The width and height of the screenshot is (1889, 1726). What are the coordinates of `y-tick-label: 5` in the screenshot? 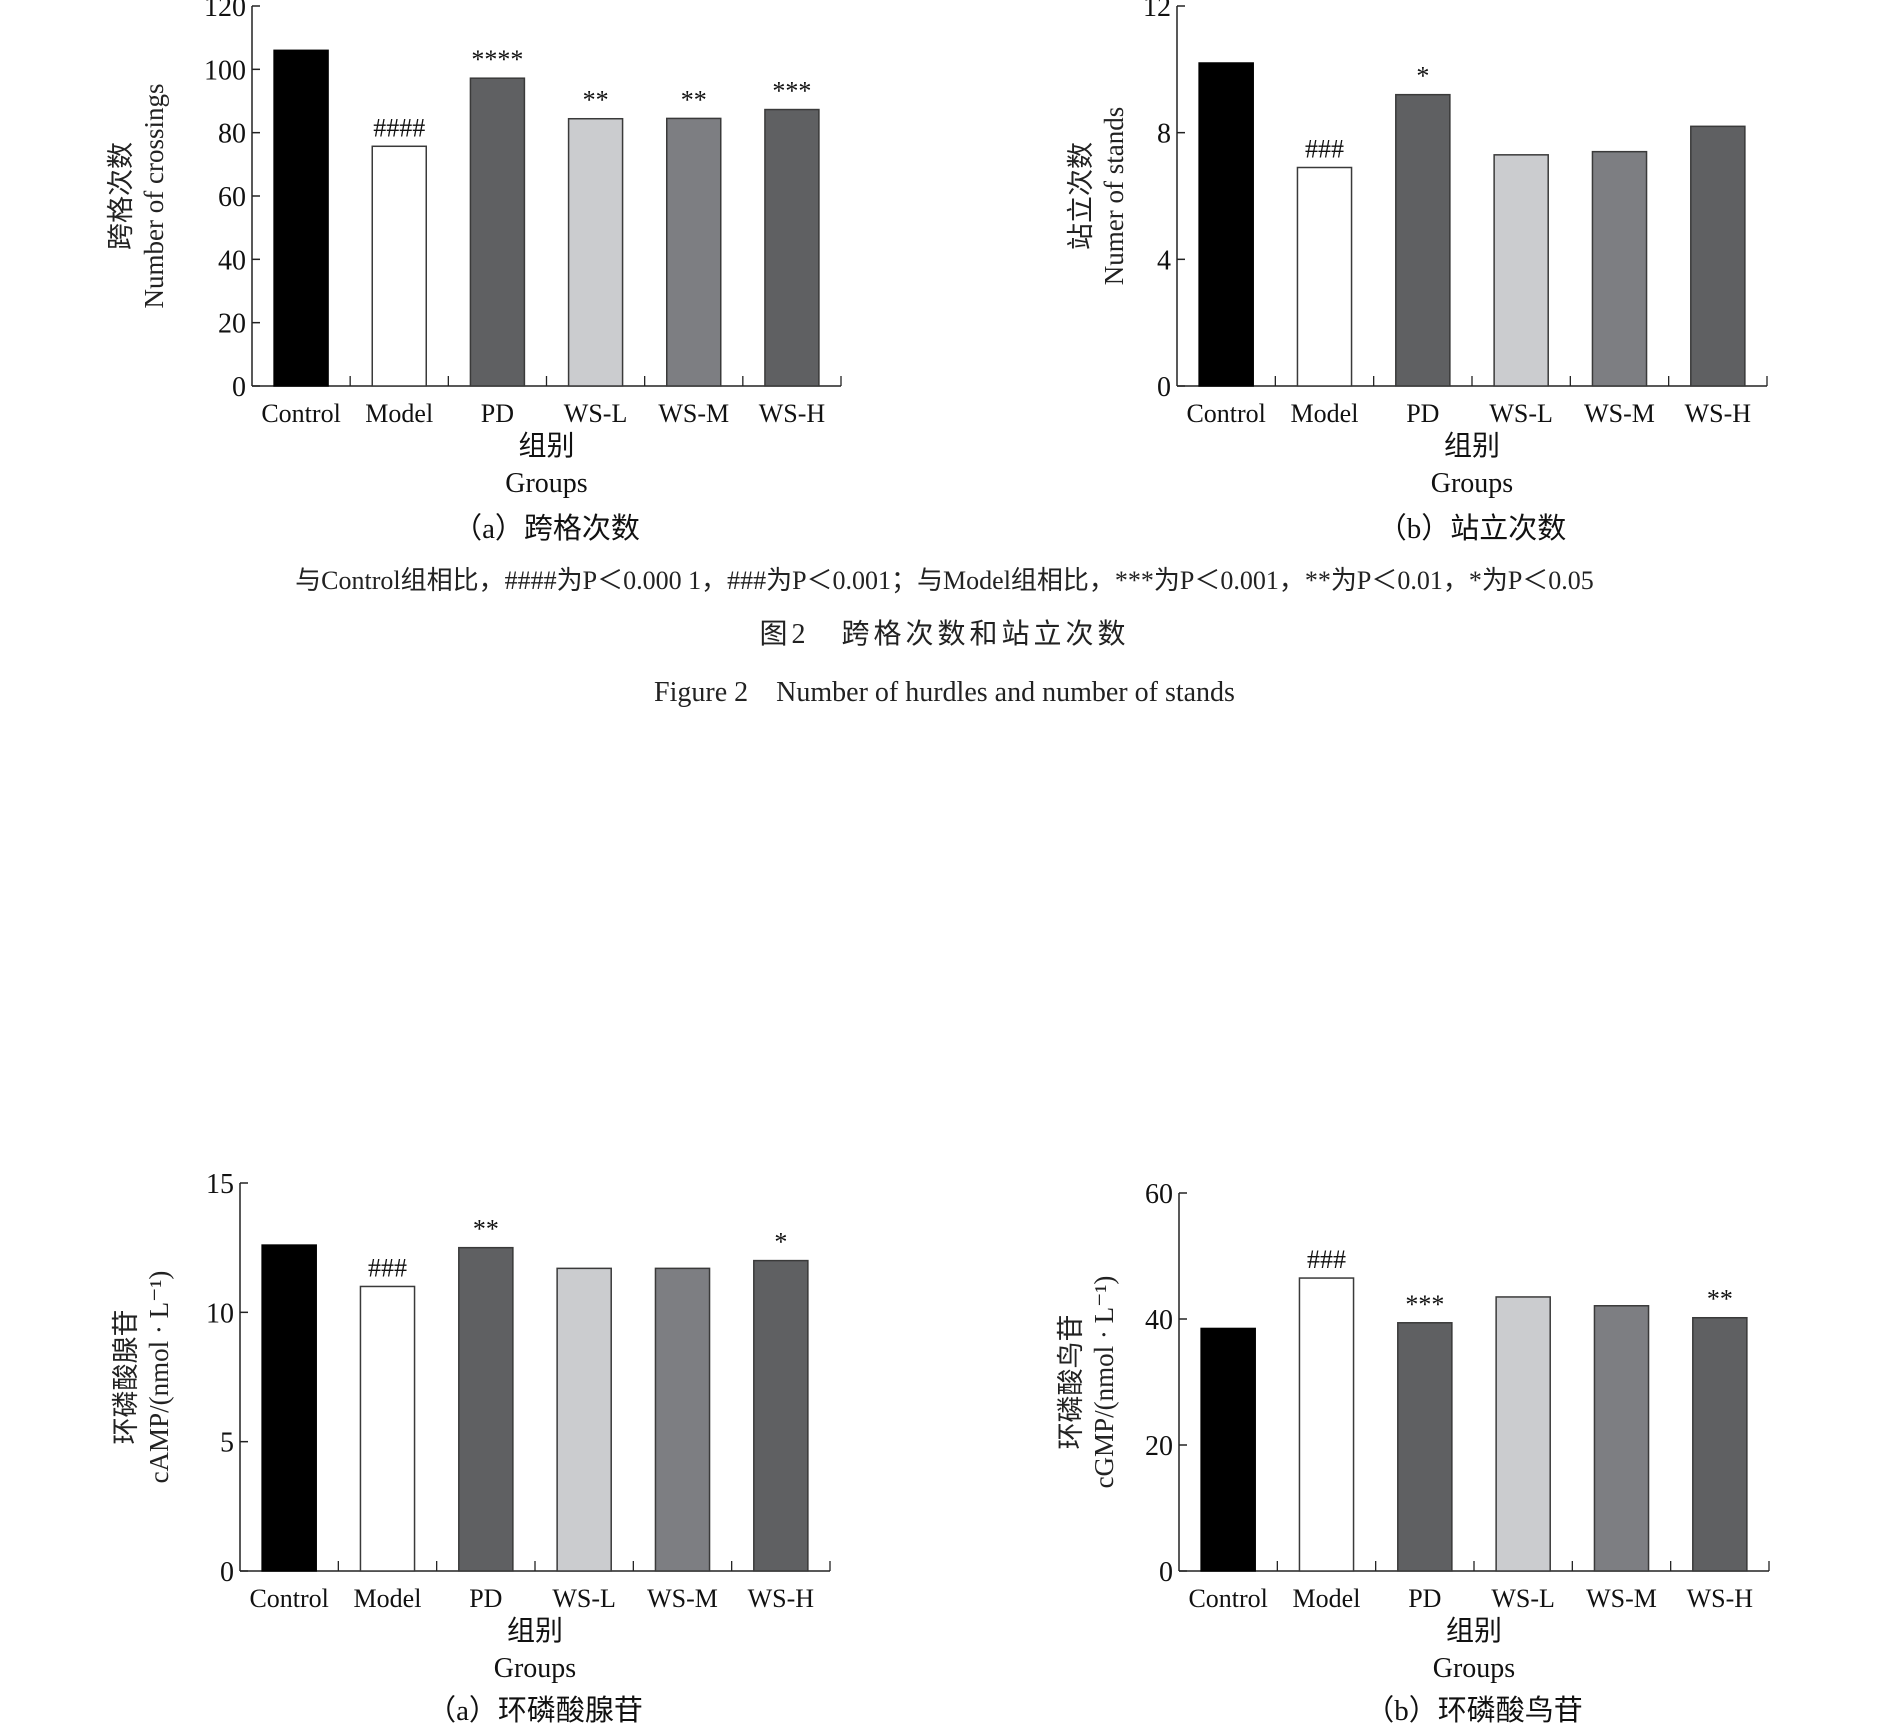 It's located at (227, 1443).